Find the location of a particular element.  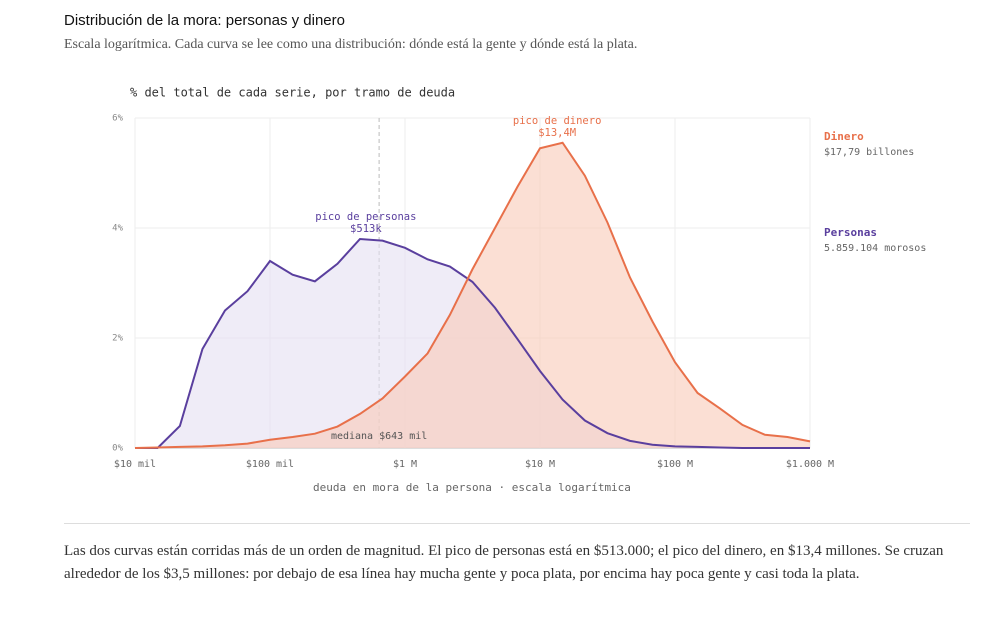

y-tick-label: 6% is located at coordinates (117, 119).